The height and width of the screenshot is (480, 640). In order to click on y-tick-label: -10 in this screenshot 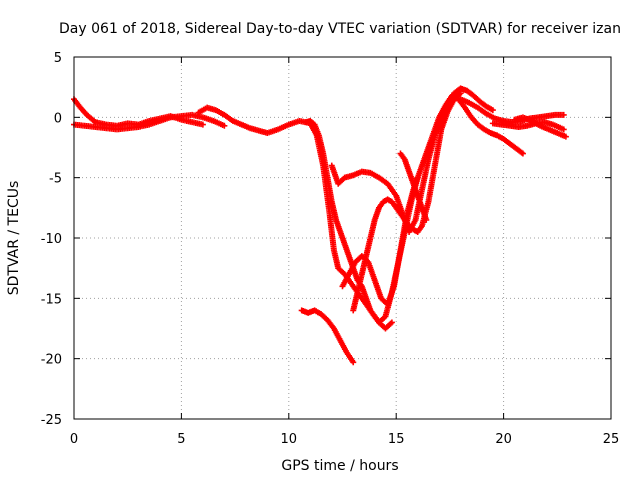, I will do `click(51, 239)`.